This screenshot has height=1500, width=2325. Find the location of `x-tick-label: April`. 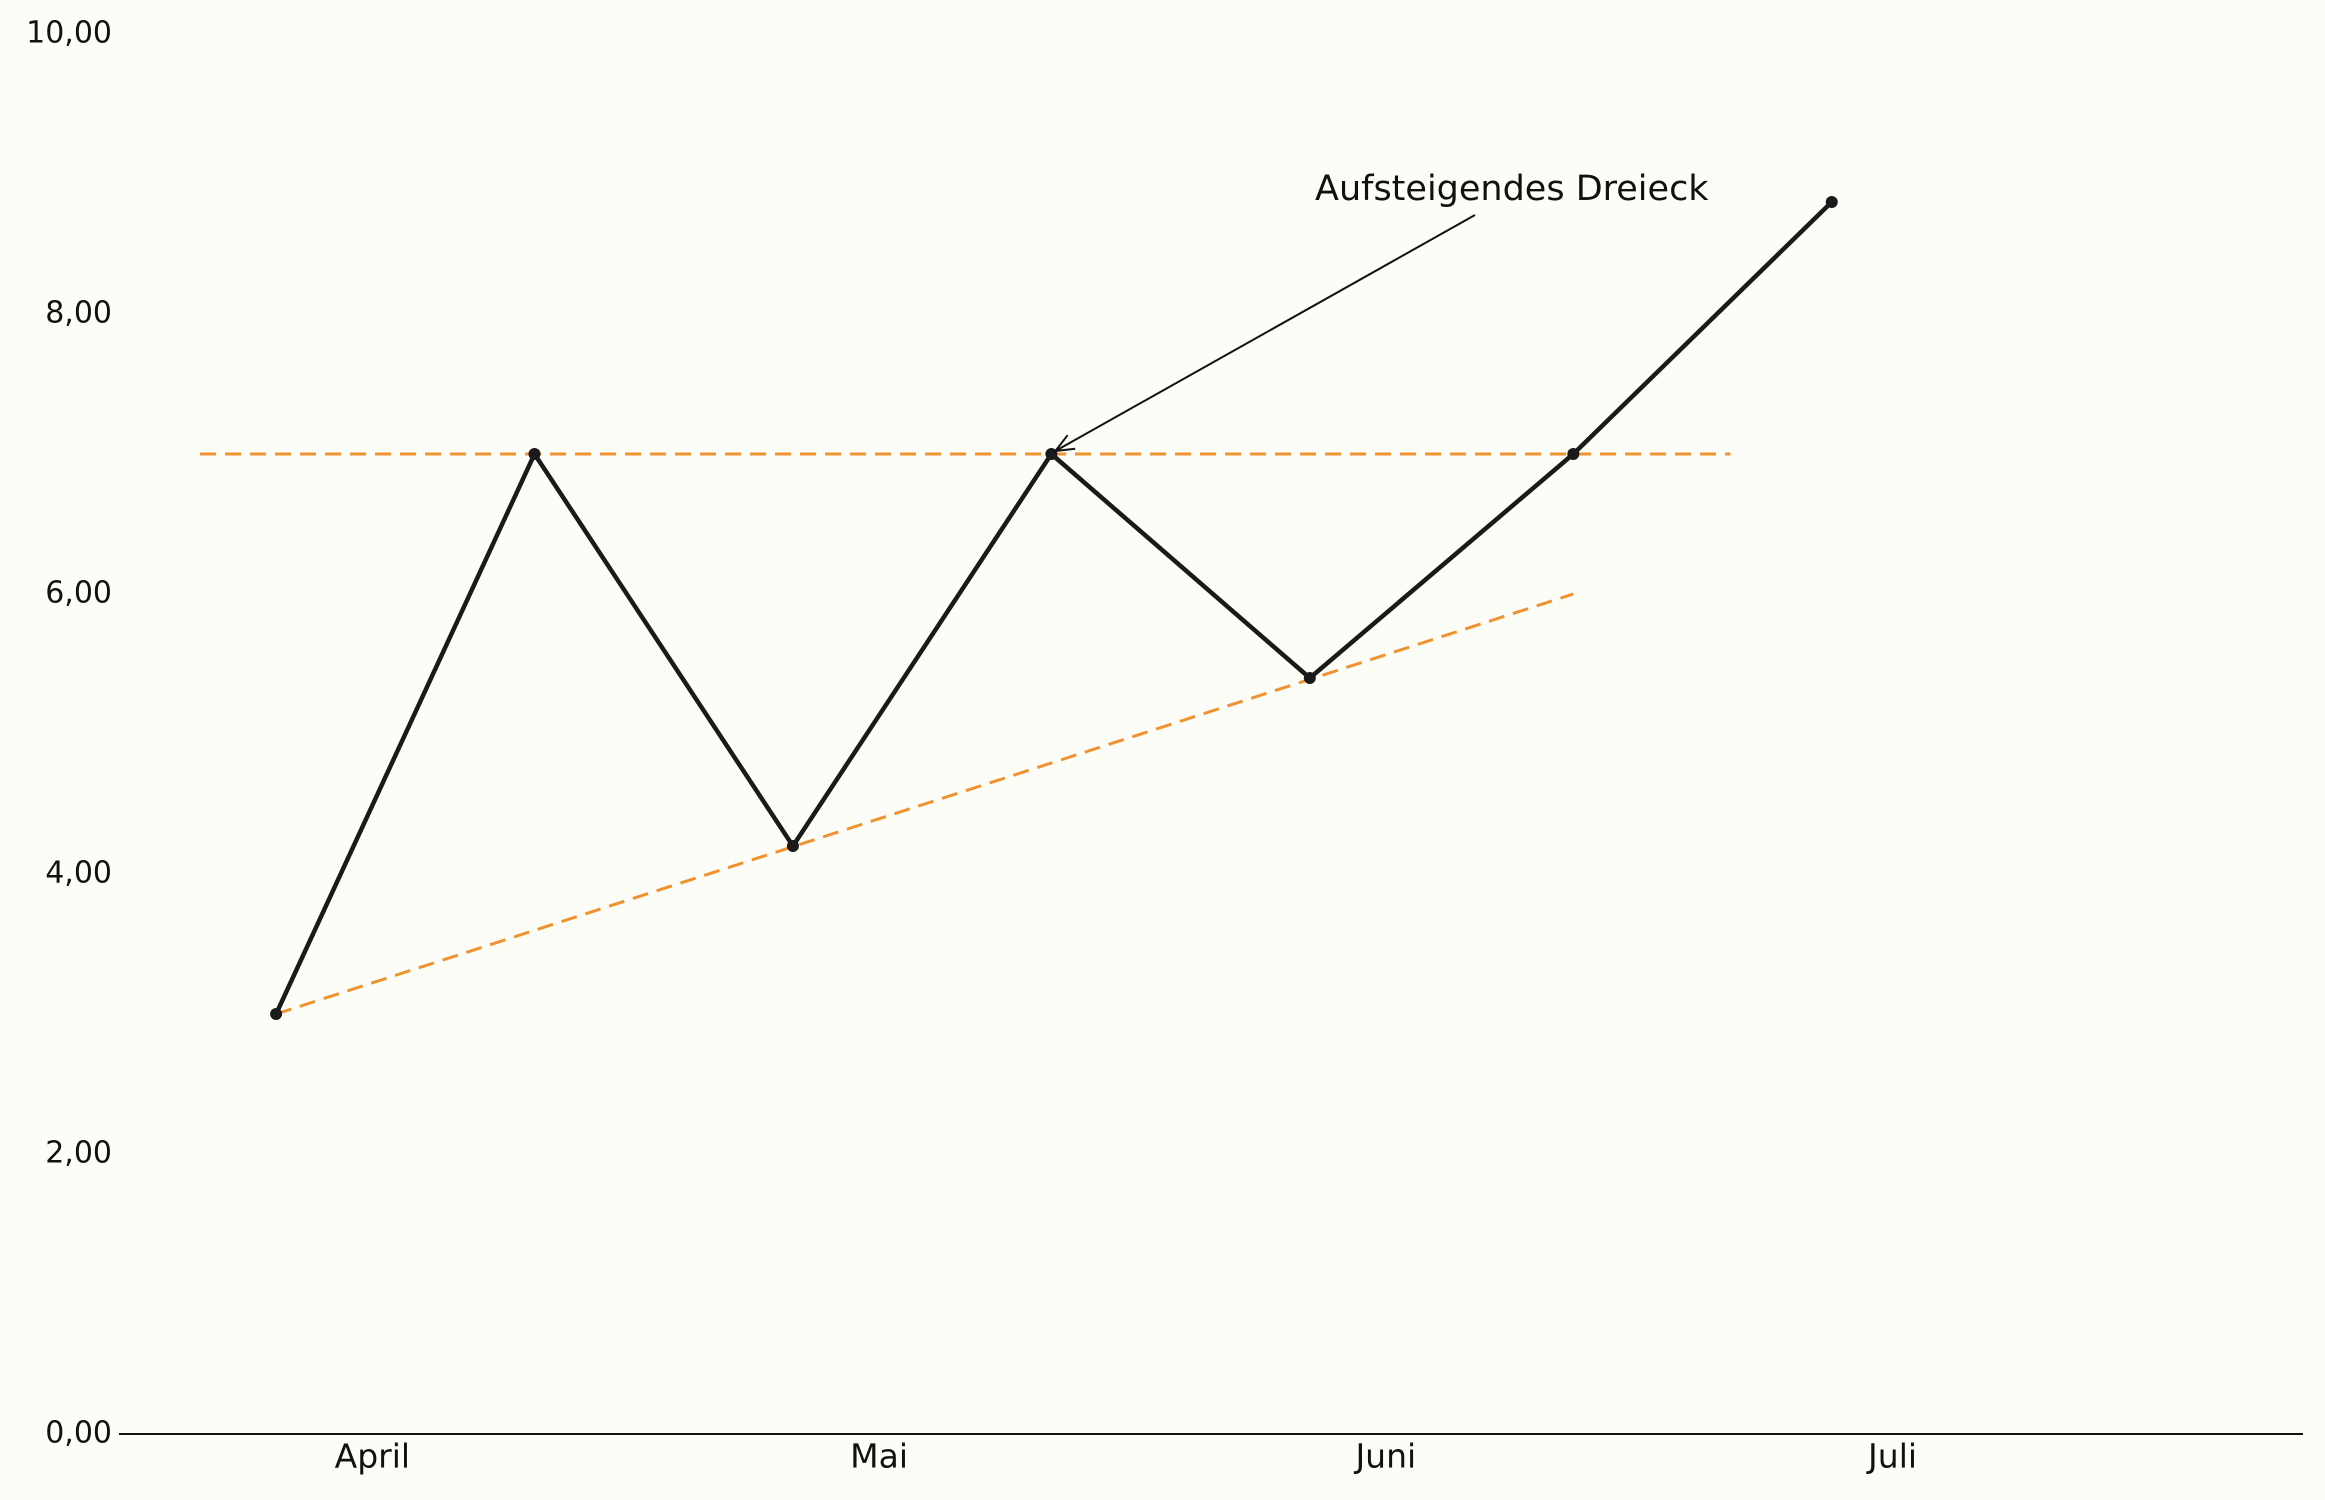

x-tick-label: April is located at coordinates (372, 1456).